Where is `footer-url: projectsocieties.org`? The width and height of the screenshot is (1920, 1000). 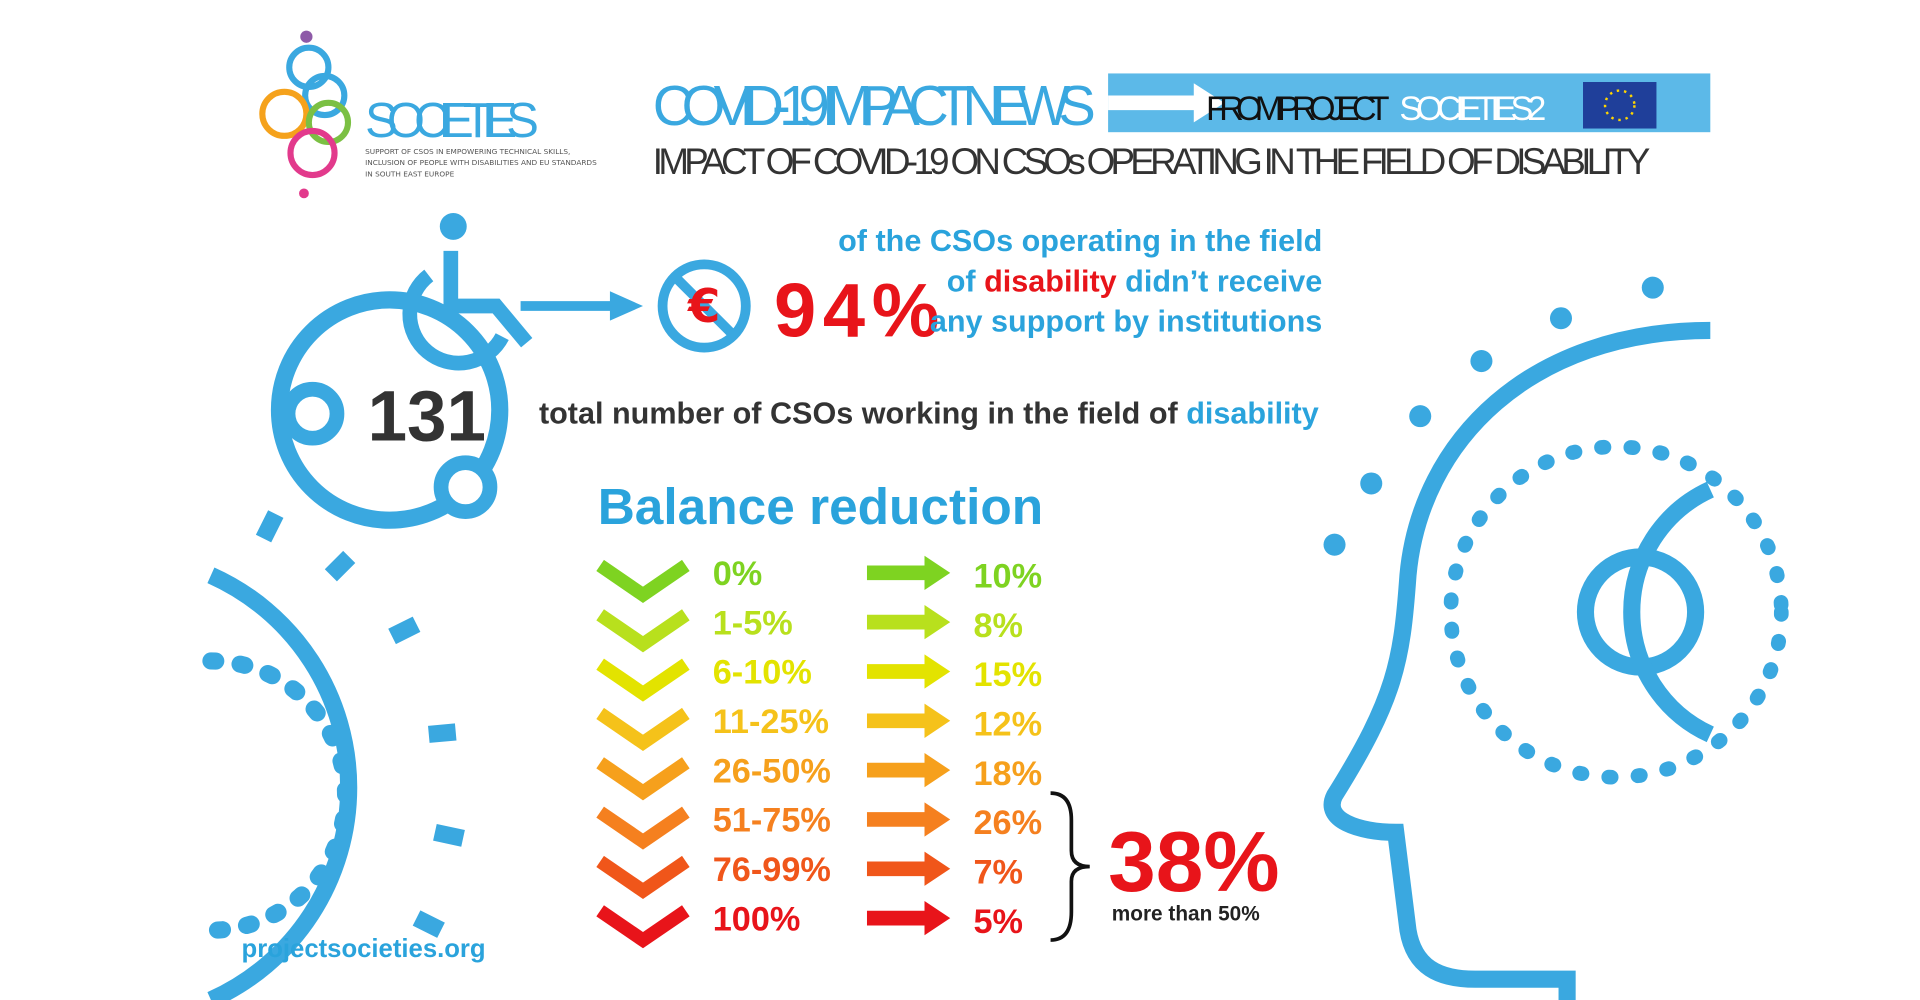
footer-url: projectsocieties.org is located at coordinates (364, 949).